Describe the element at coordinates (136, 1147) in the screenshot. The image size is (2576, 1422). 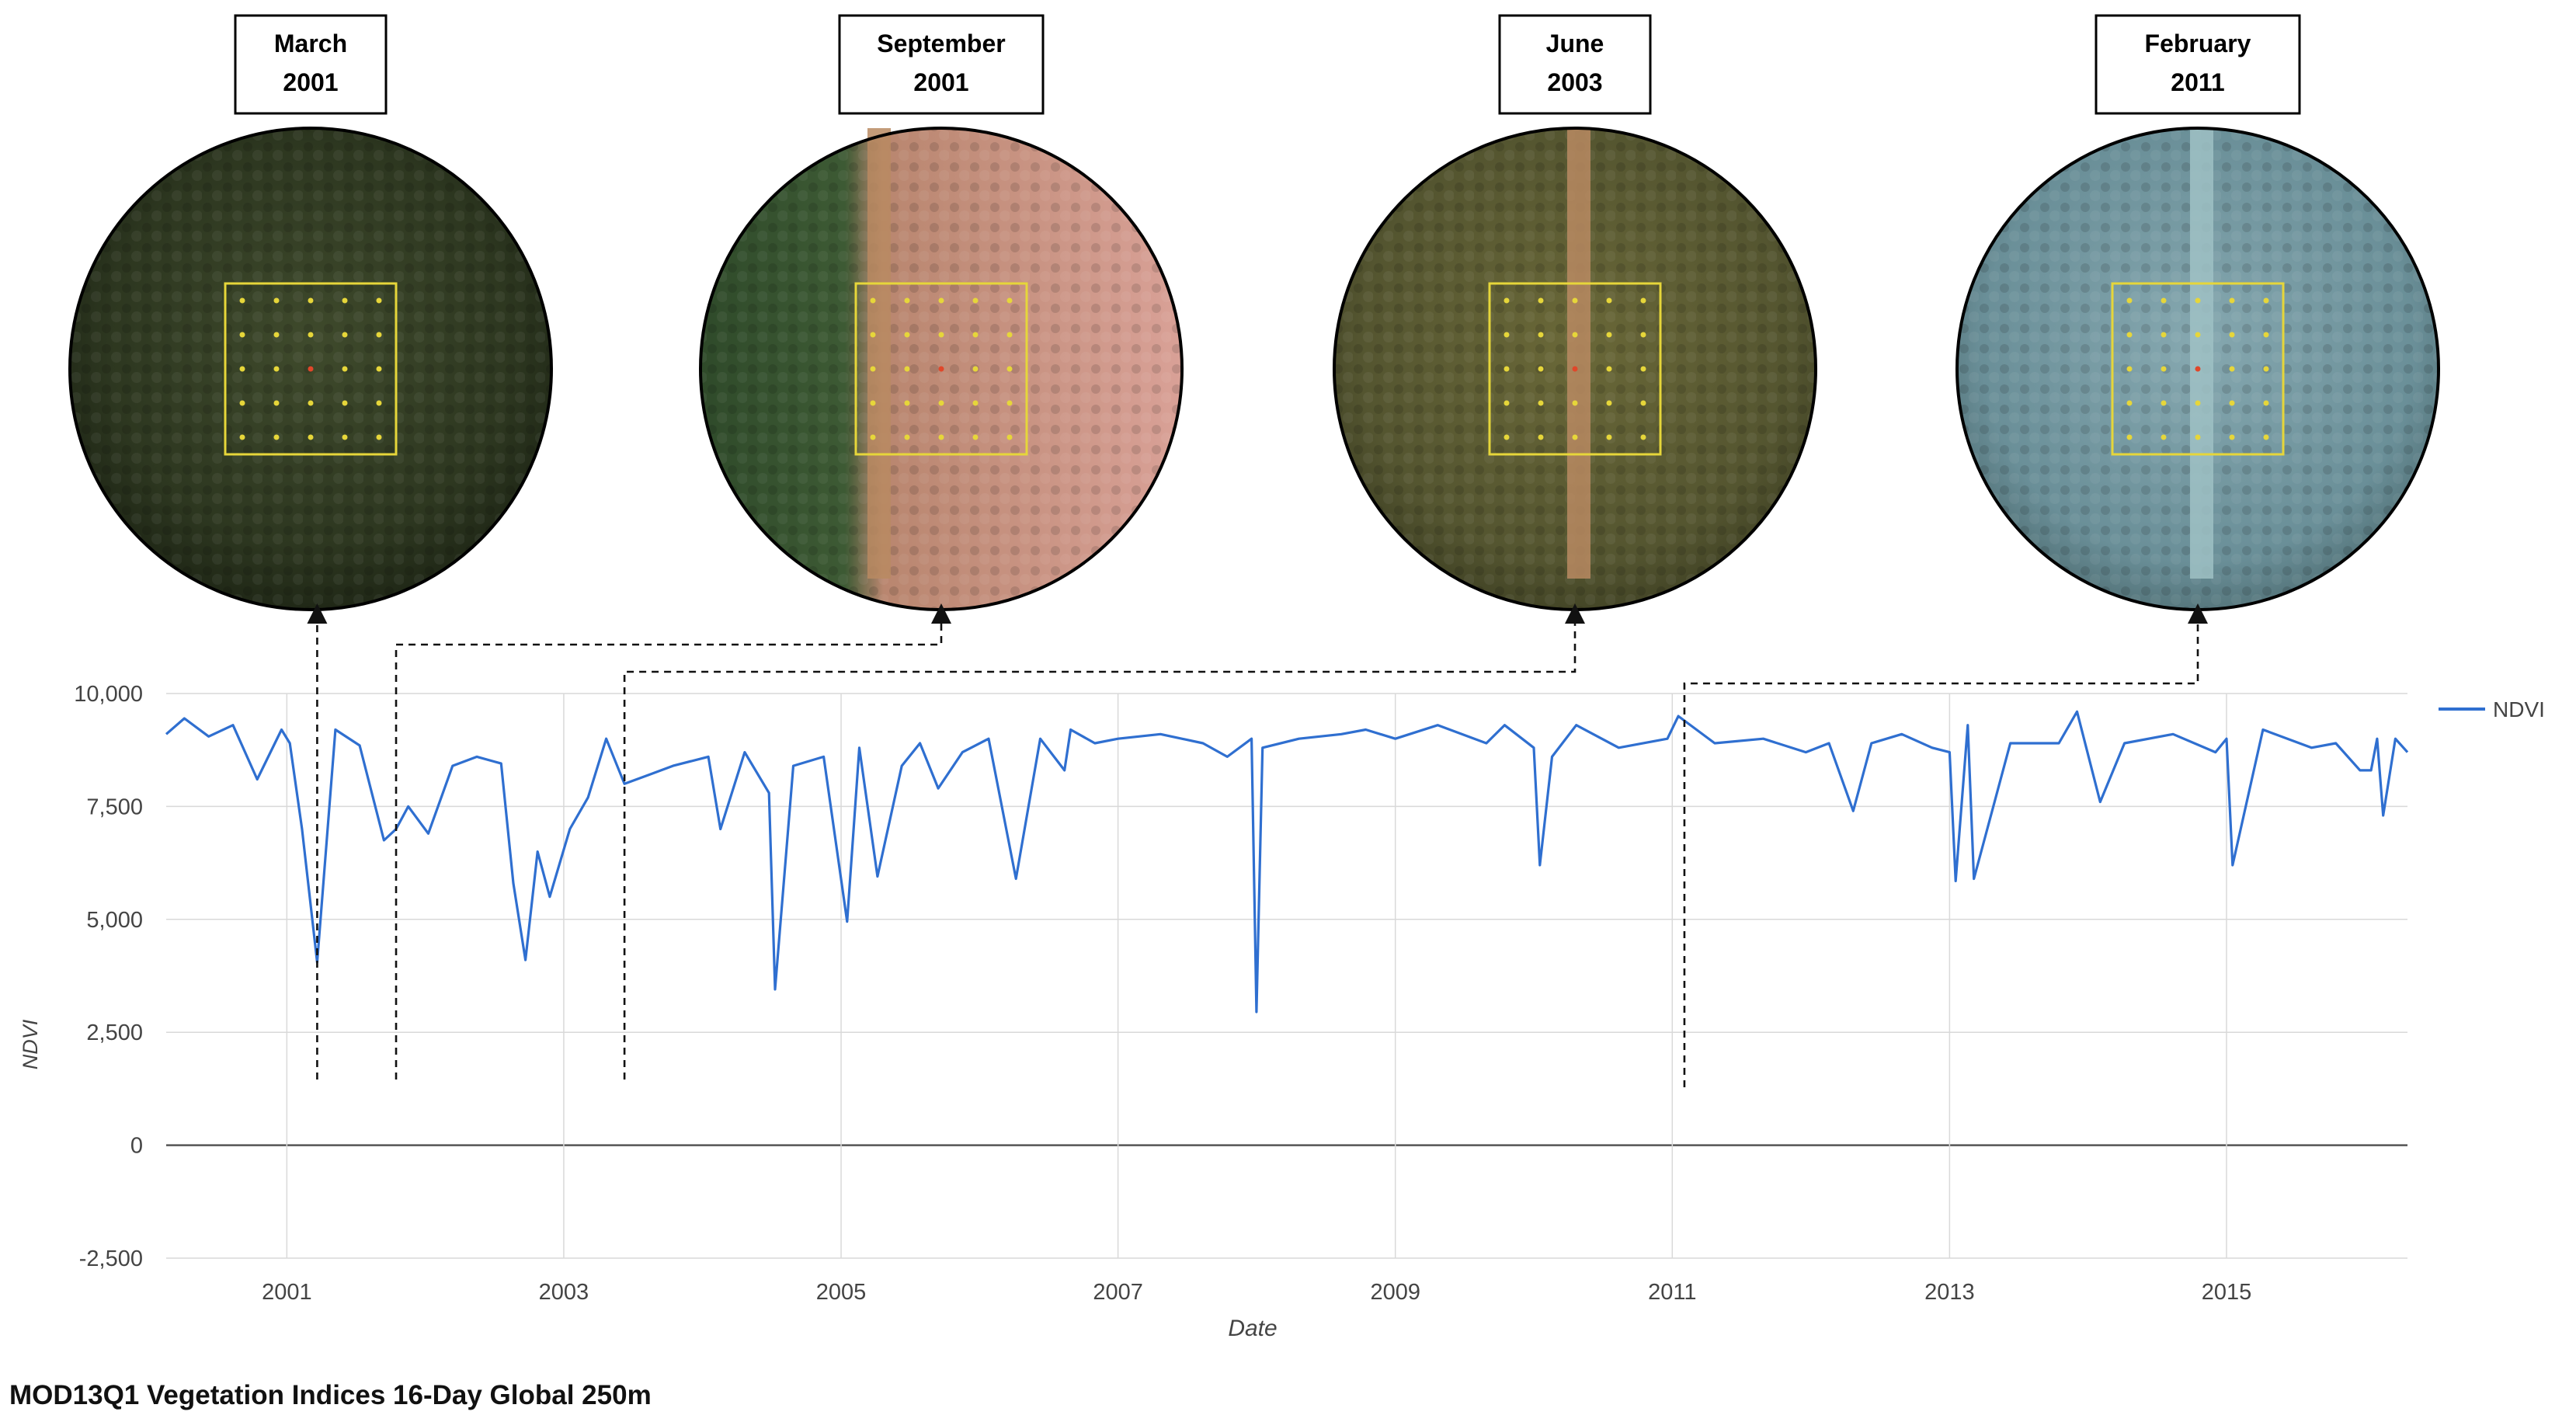
I see `y-tick-label: 0` at that location.